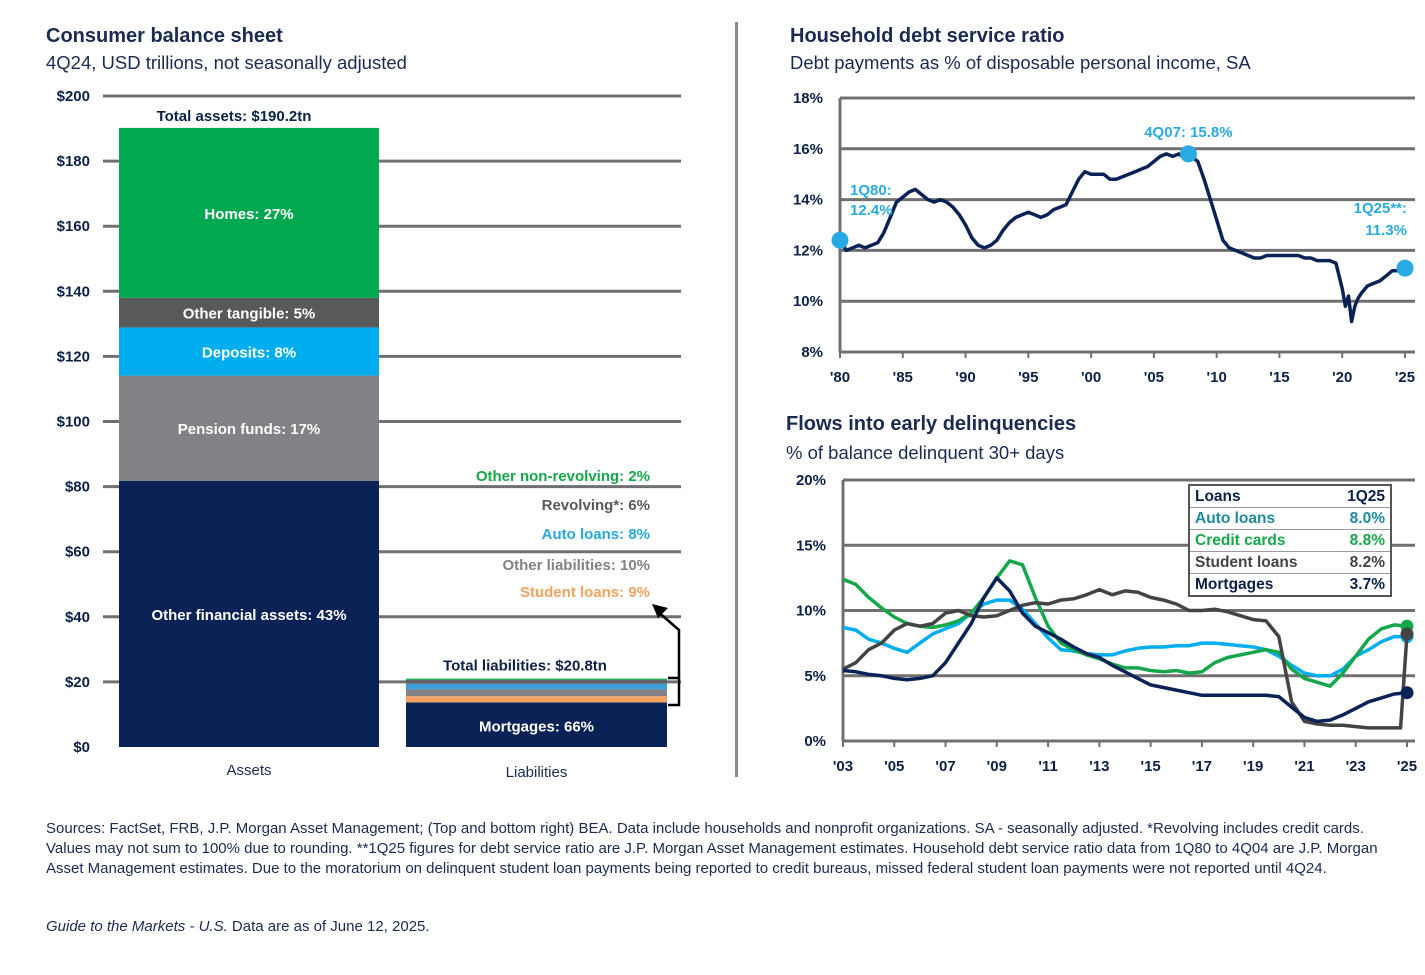 This screenshot has height=975, width=1425. What do you see at coordinates (73, 291) in the screenshot?
I see `y-tick-label: $140` at bounding box center [73, 291].